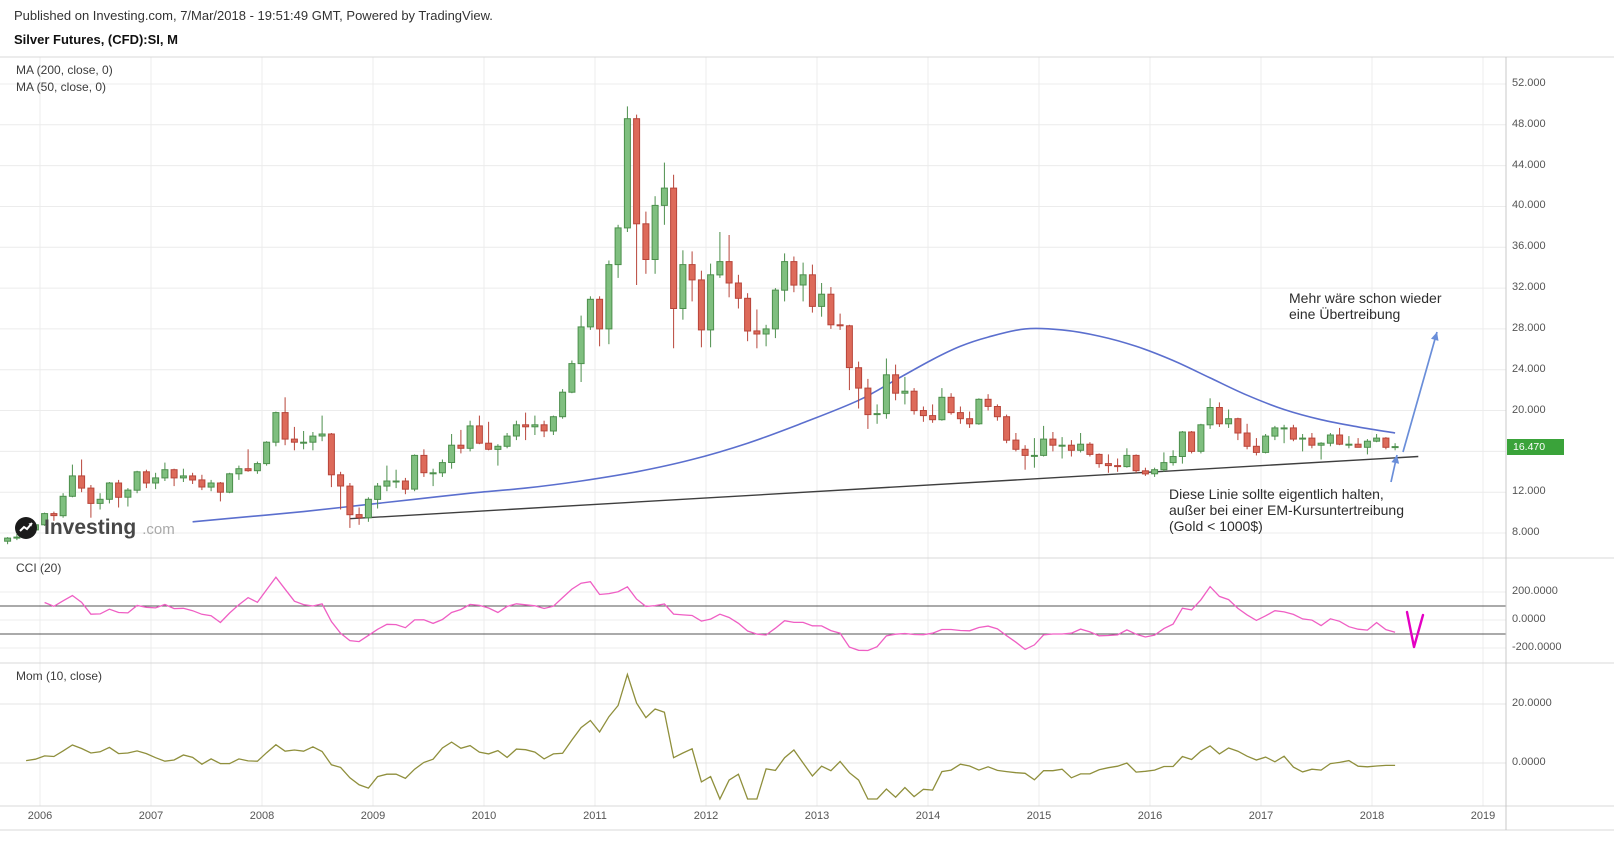 The height and width of the screenshot is (855, 1614). I want to click on cci-axis-label: 0.0000, so click(1529, 619).